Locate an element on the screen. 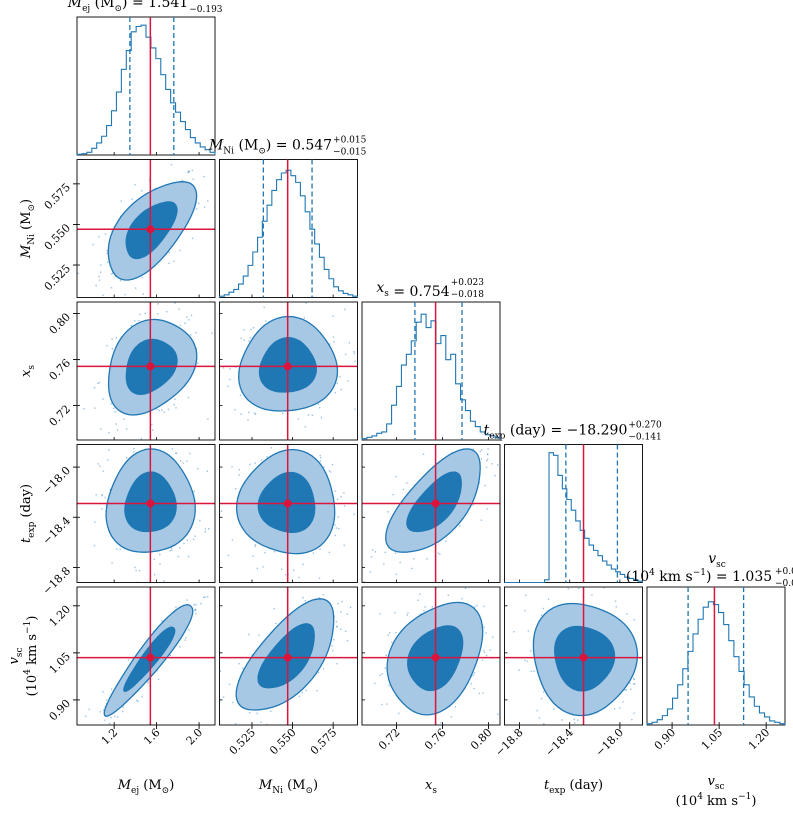 Image resolution: width=793 pixels, height=813 pixels. panel-title-plus-xs: +0.023 is located at coordinates (468, 283).